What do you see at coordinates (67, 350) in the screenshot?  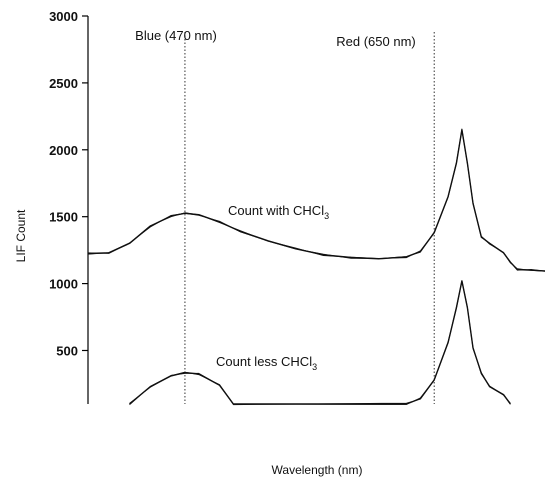 I see `y-tick-label-500: 500` at bounding box center [67, 350].